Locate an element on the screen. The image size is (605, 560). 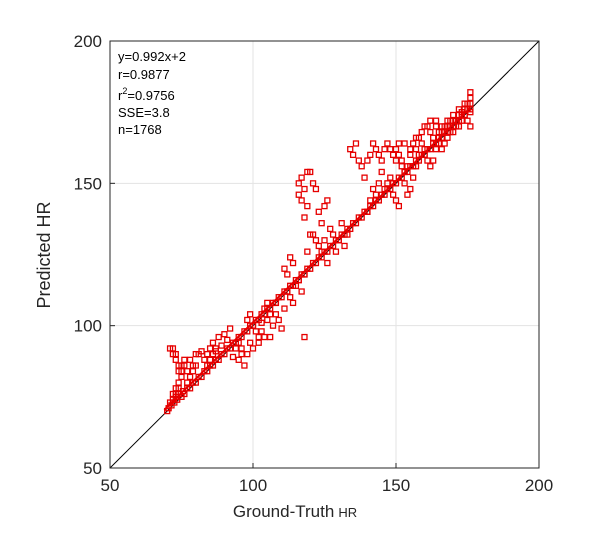
annotation-sse: SSE=3.8 is located at coordinates (144, 112).